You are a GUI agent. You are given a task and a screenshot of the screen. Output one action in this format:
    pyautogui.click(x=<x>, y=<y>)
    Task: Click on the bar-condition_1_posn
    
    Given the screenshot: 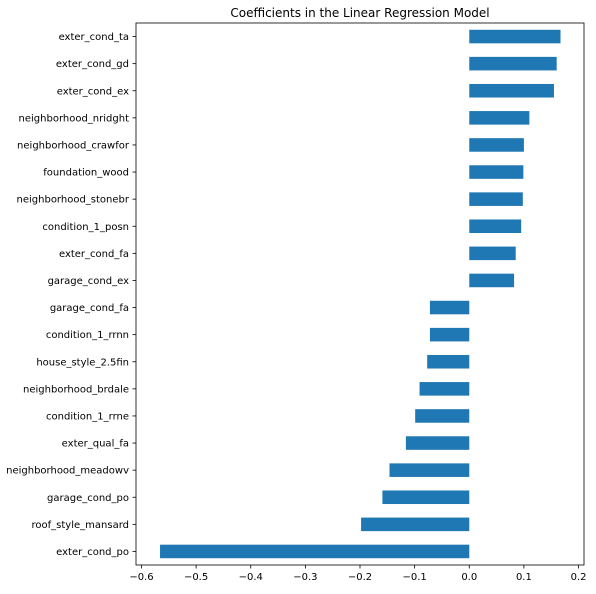 What is the action you would take?
    pyautogui.click(x=495, y=226)
    